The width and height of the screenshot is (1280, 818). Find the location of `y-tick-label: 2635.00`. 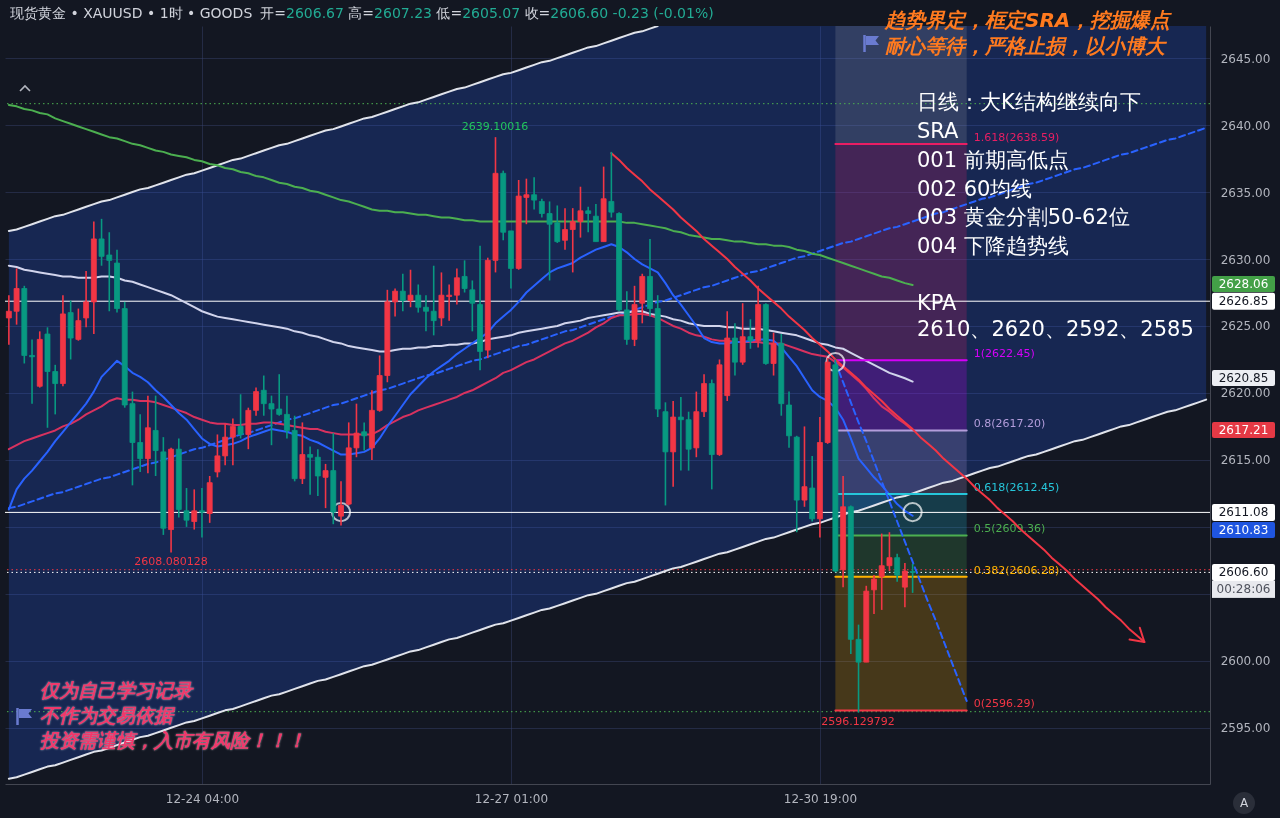

y-tick-label: 2635.00 is located at coordinates (1245, 192).